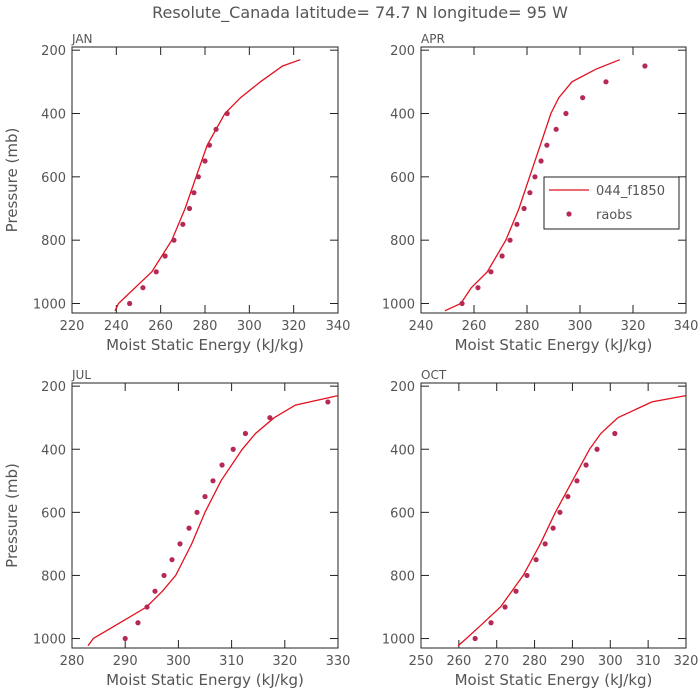 This screenshot has width=700, height=700. What do you see at coordinates (81, 375) in the screenshot?
I see `panel-label: JUL` at bounding box center [81, 375].